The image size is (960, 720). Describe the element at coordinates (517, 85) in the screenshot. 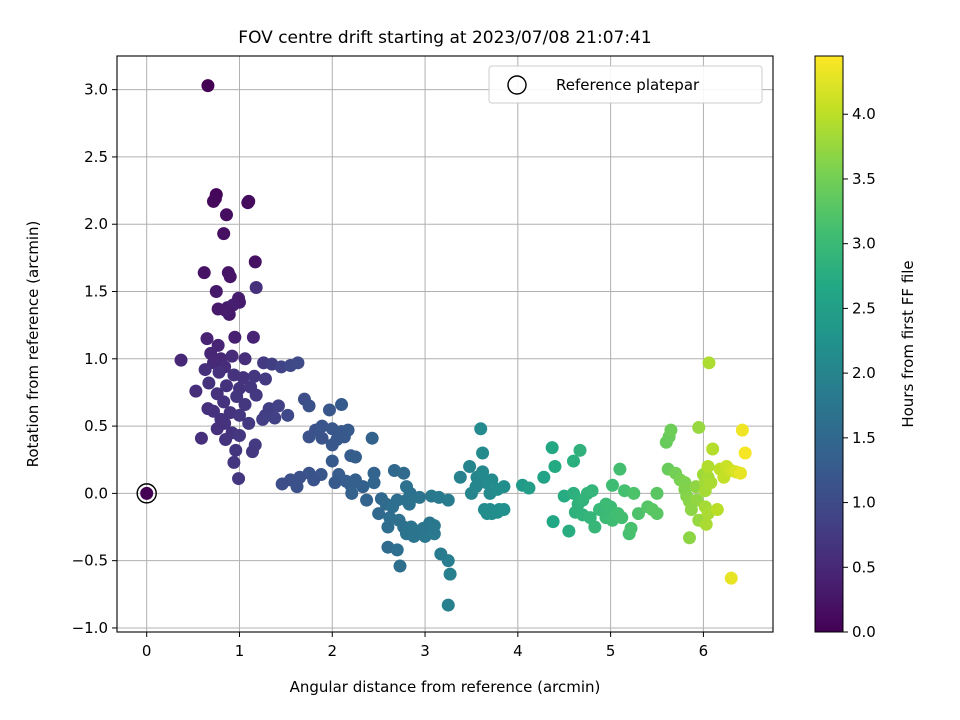

I see `legend-marker-circle` at that location.